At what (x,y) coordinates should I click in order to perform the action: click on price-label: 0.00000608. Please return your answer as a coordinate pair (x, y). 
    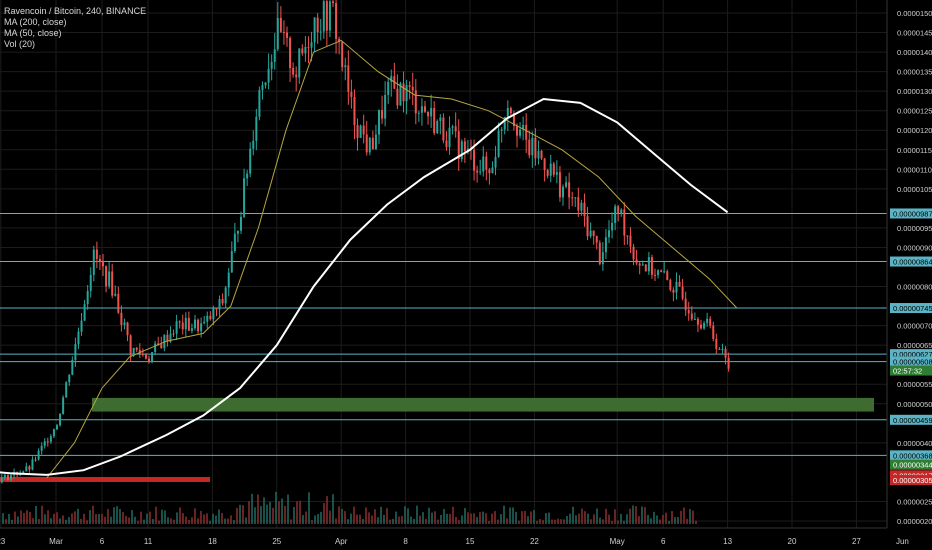
    Looking at the image, I should click on (912, 362).